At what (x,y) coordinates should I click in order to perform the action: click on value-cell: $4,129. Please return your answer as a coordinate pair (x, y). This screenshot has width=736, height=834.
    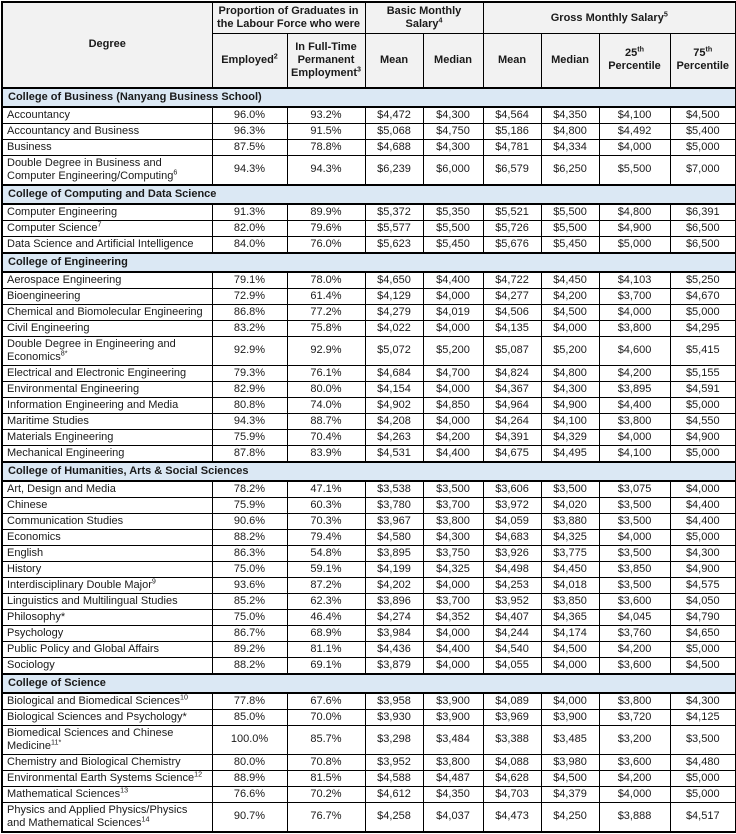
    Looking at the image, I should click on (394, 296).